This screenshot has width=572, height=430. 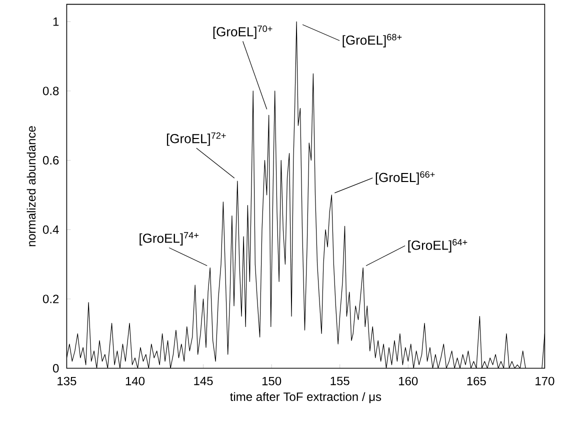 What do you see at coordinates (306, 398) in the screenshot?
I see `x-axis-title: time after ToF extraction / μs` at bounding box center [306, 398].